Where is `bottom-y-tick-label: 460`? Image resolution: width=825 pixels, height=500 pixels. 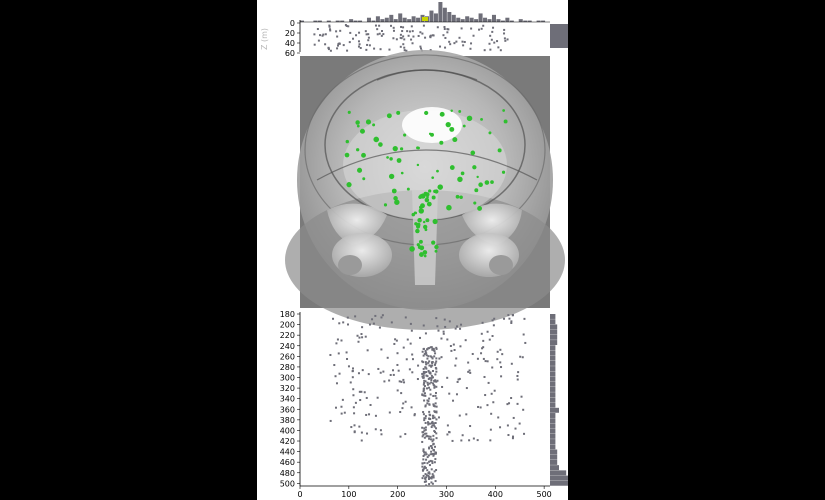 bottom-y-tick-label: 460 is located at coordinates (287, 462).